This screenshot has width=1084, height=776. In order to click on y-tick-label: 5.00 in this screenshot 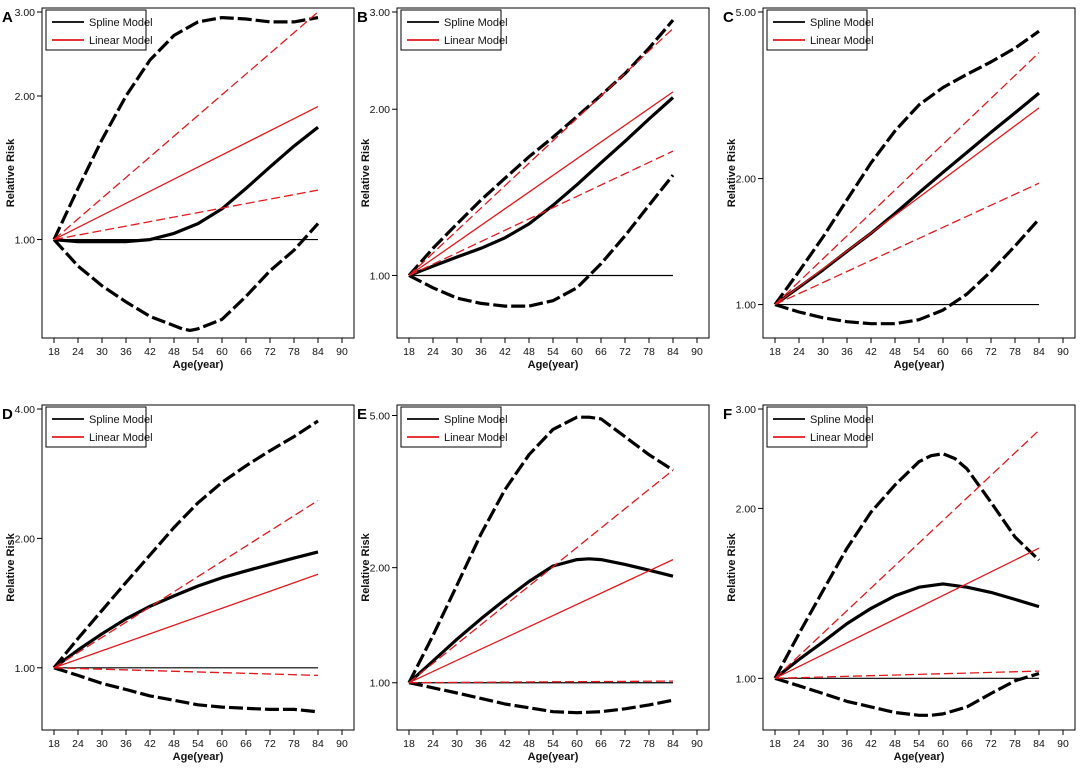, I will do `click(746, 13)`.